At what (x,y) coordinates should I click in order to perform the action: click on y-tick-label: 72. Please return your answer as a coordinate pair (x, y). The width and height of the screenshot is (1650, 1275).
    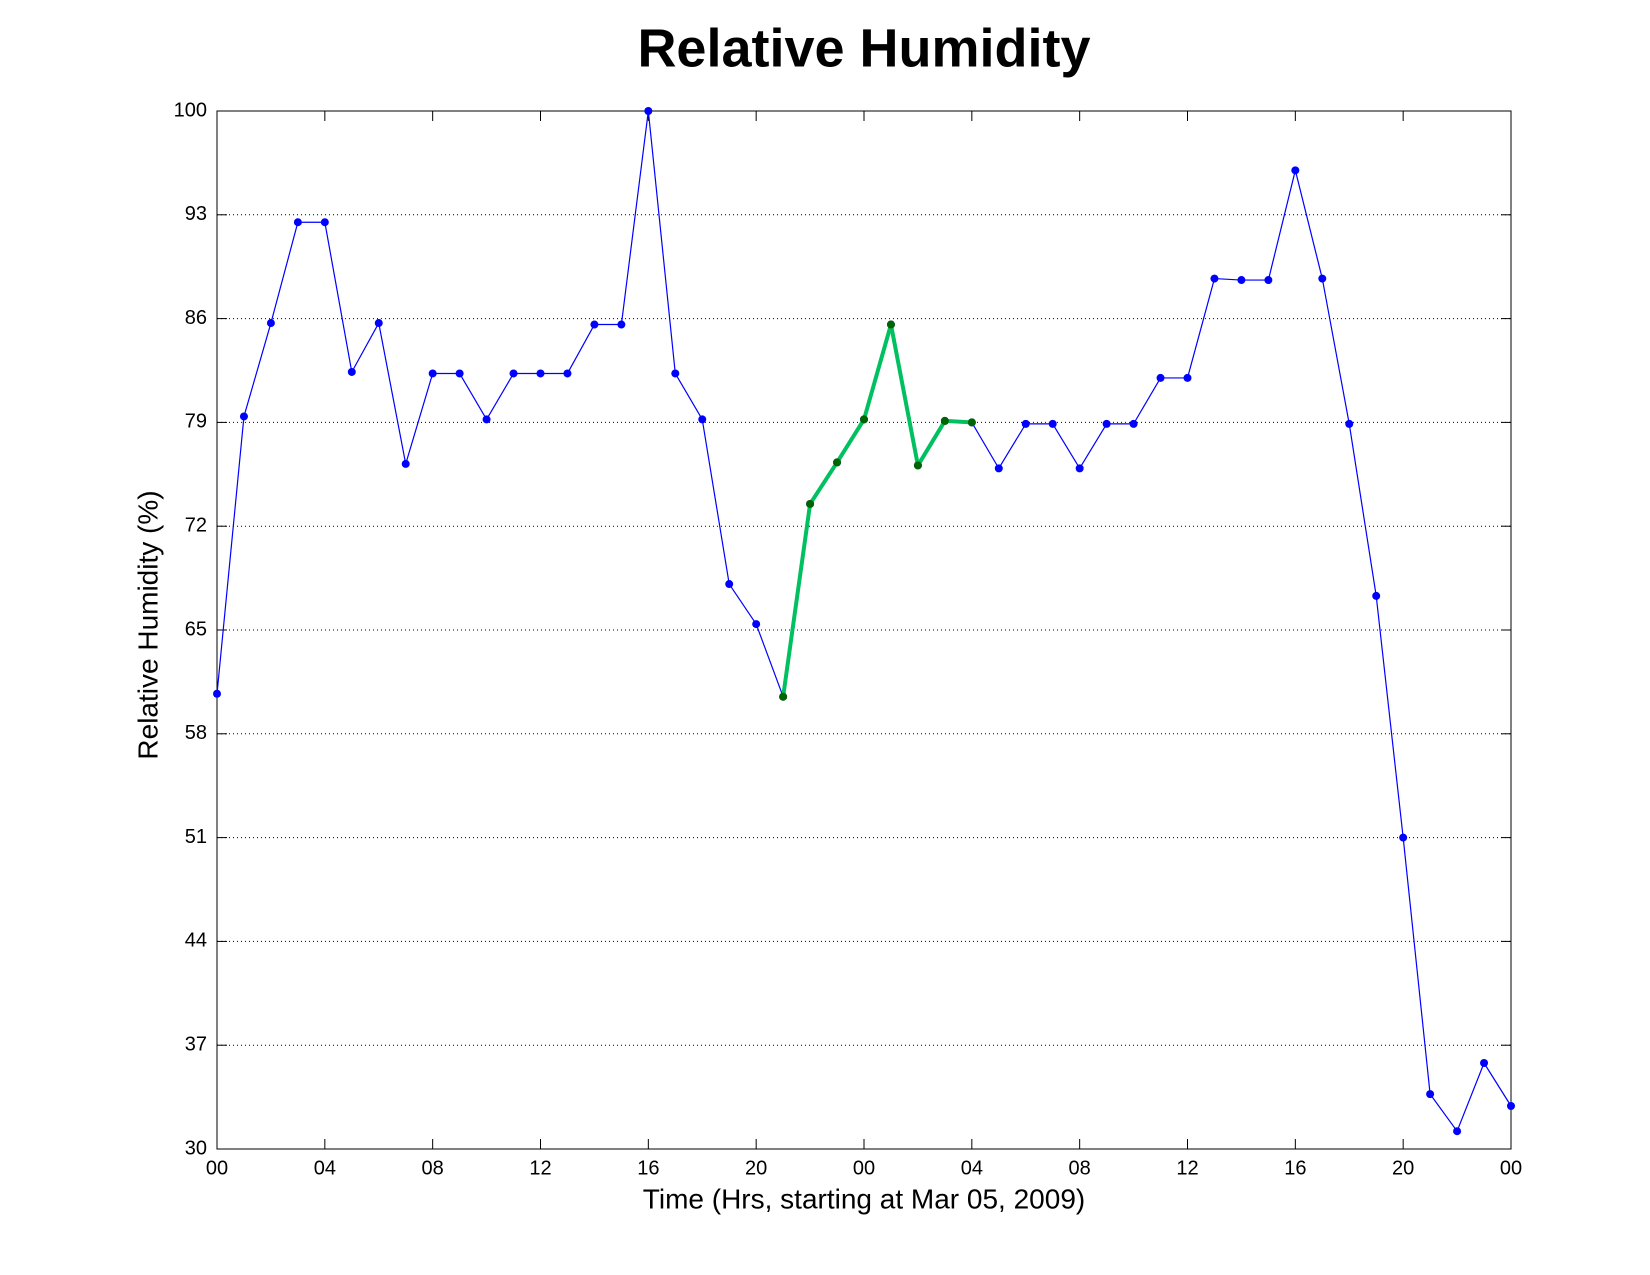
    Looking at the image, I should click on (196, 525).